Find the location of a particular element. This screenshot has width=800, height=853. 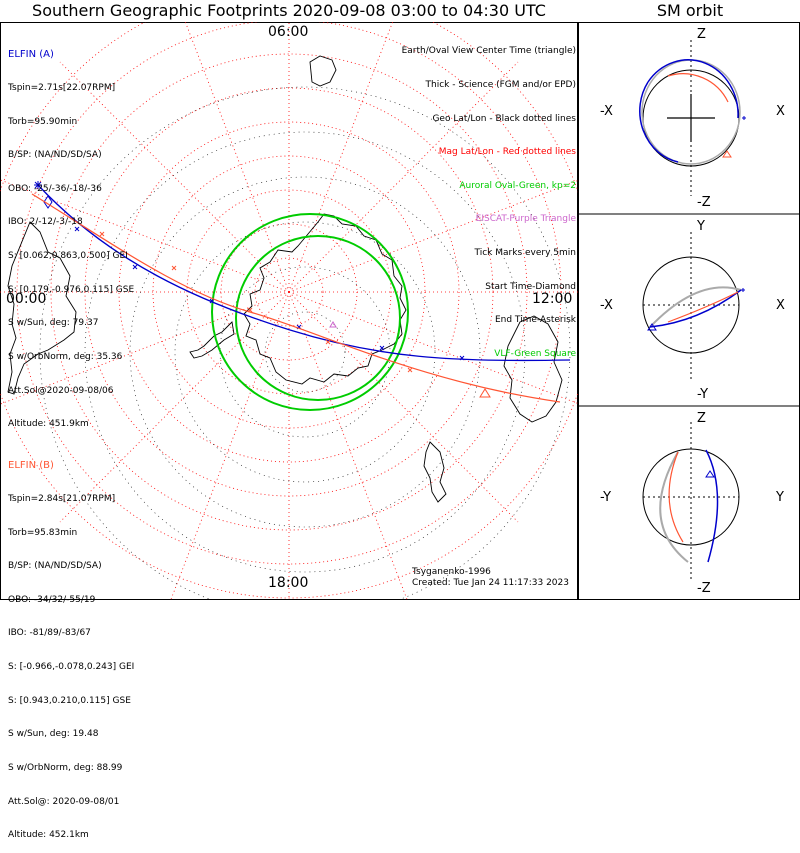

legend-item: Geo Lat/Lon - Black dotted lines is located at coordinates (504, 118).